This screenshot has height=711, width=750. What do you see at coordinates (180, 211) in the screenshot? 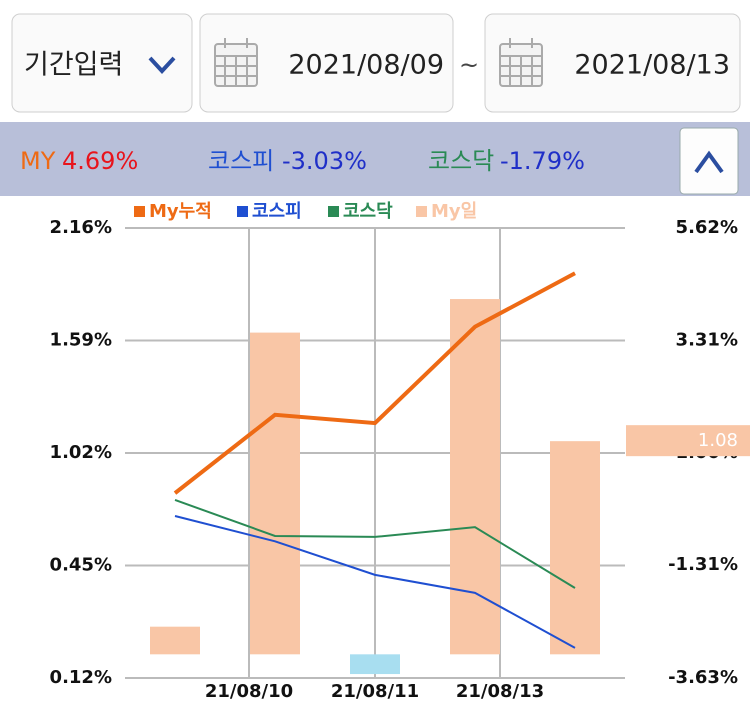
I see `legend-label: My누적` at bounding box center [180, 211].